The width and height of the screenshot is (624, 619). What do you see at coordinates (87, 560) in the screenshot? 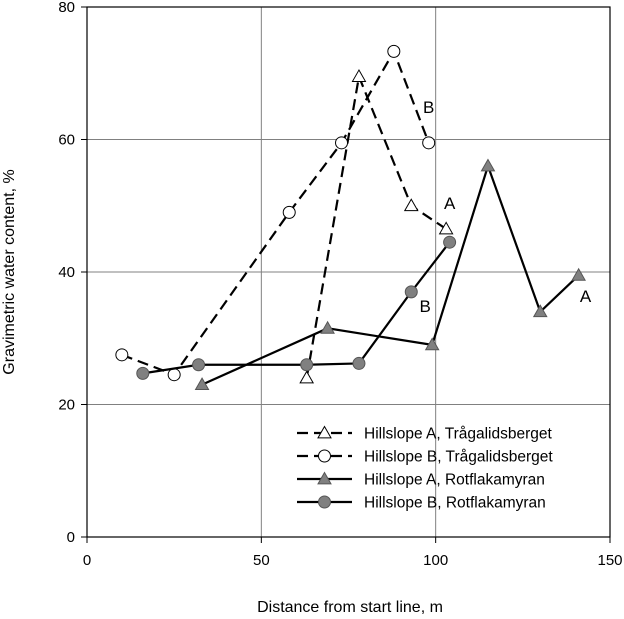
I see `x-tick-label: 0` at bounding box center [87, 560].